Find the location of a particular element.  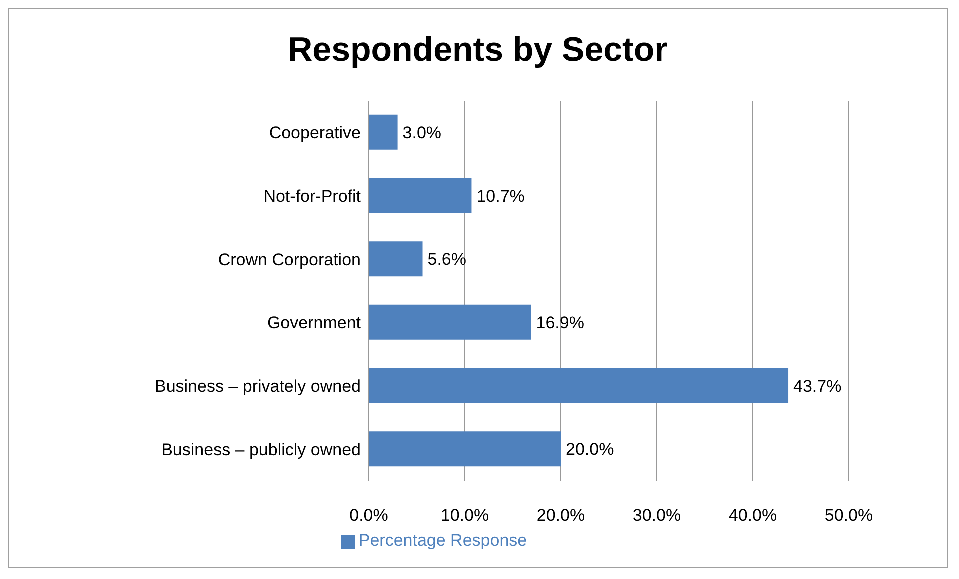

y-tick-label: Business – publicly owned is located at coordinates (261, 450).